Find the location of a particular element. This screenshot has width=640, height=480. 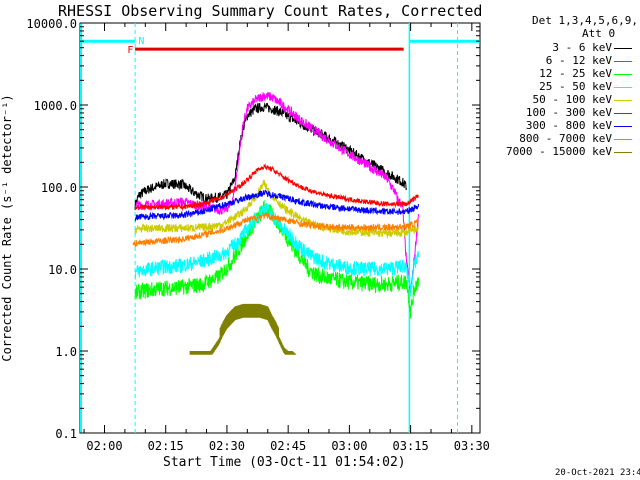

legend-entry: 25 - 50 keV is located at coordinates (561, 86).